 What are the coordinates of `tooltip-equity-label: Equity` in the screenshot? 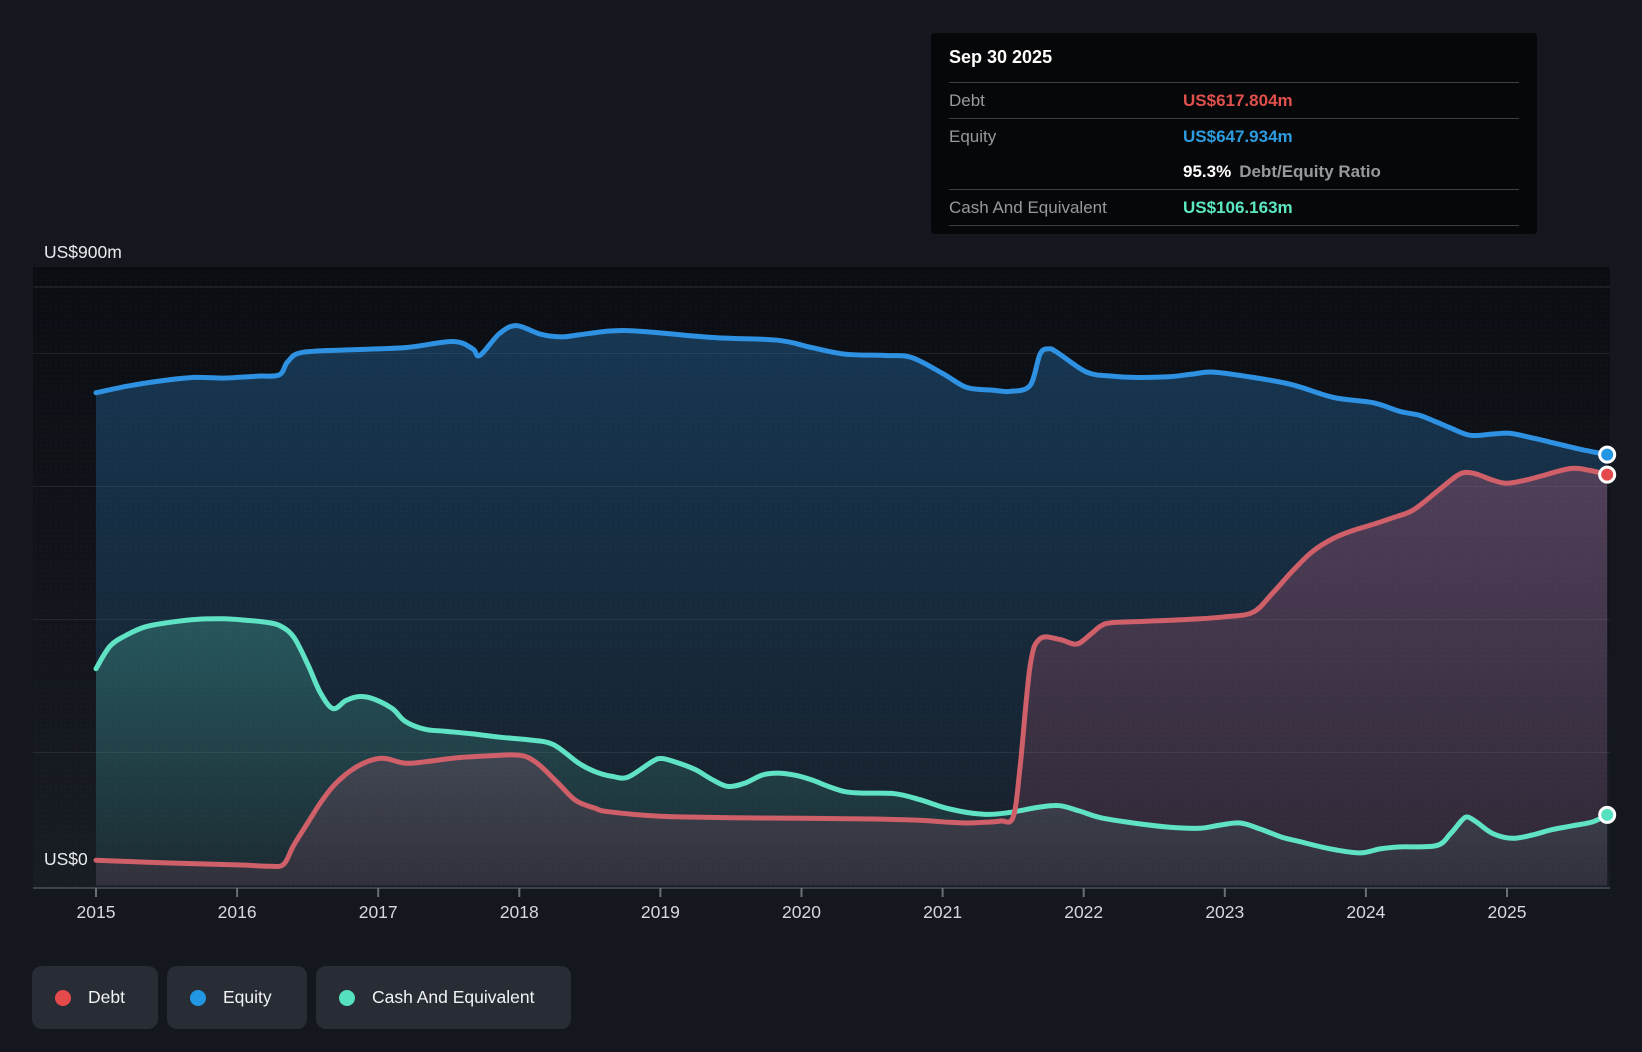 It's located at (973, 136).